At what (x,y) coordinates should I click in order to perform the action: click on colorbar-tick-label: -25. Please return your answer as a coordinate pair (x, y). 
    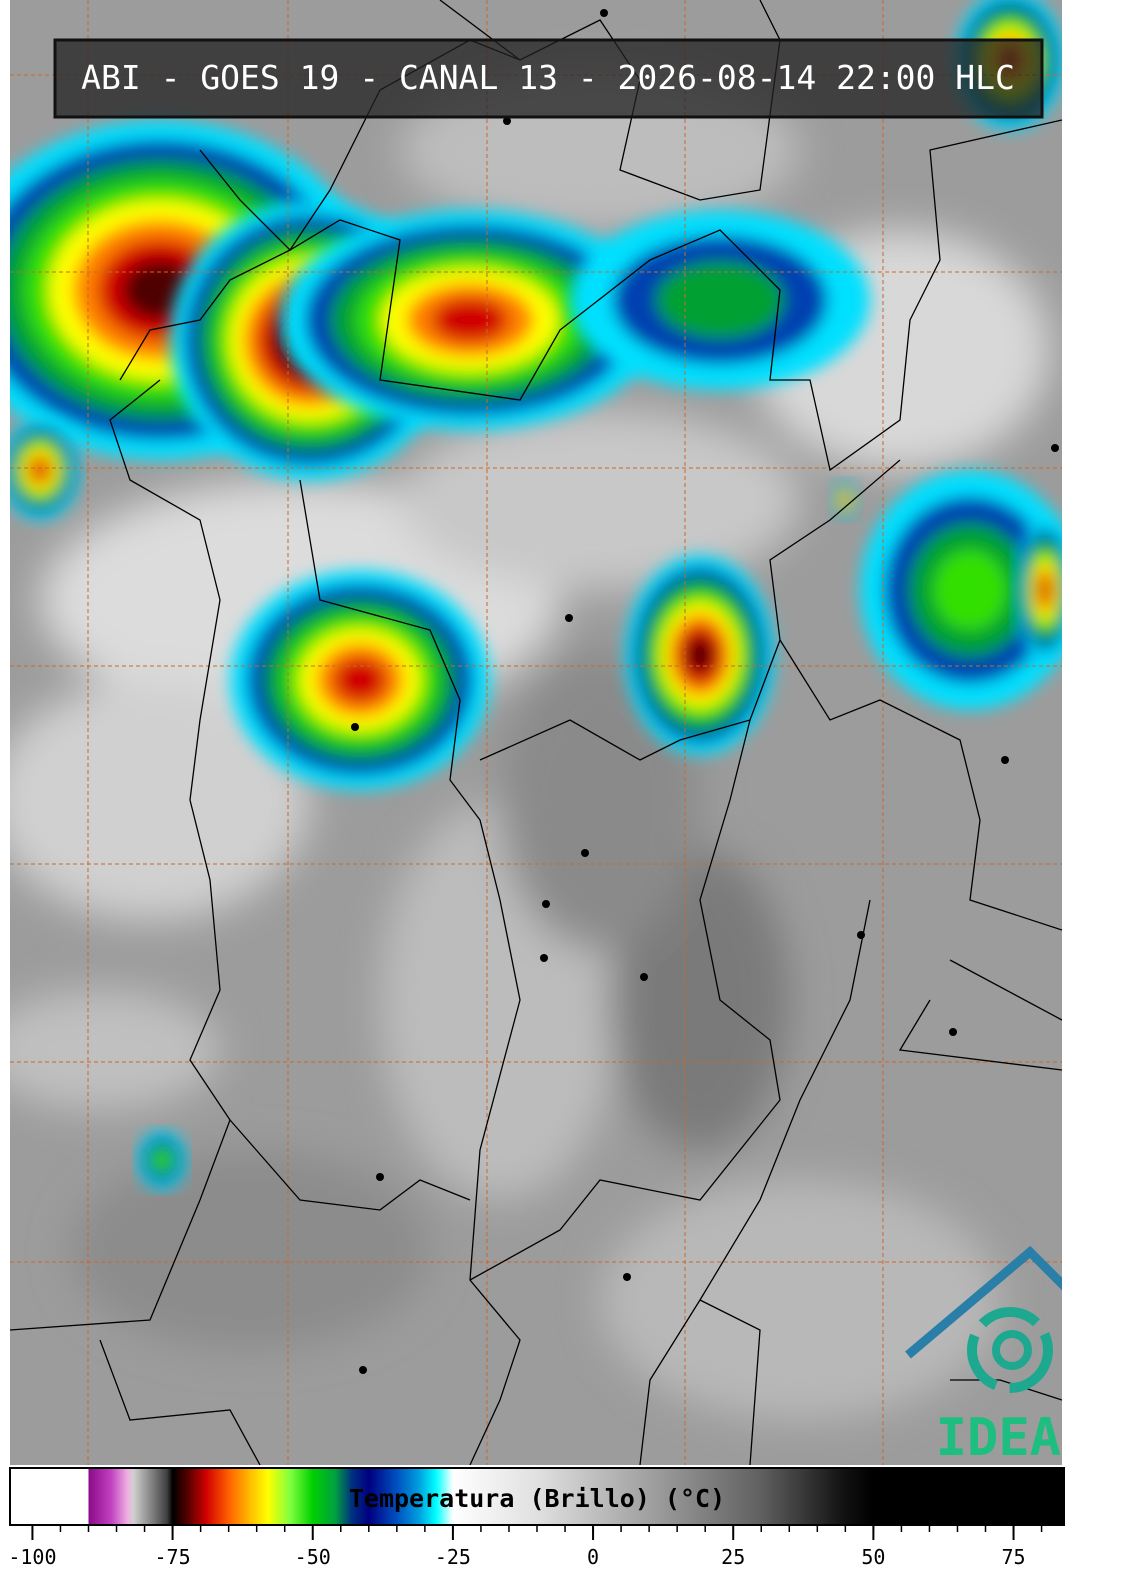
    Looking at the image, I should click on (453, 1557).